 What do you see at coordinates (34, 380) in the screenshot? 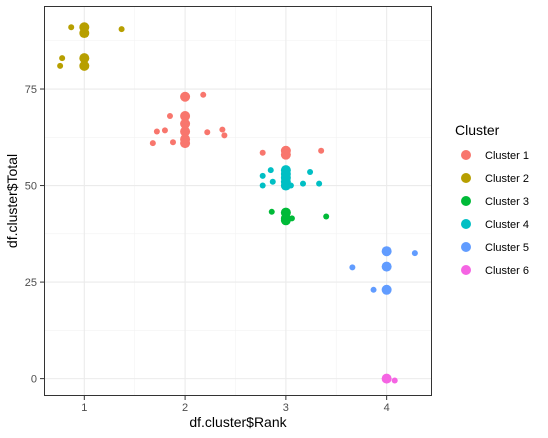
I see `y-tick-label: 0` at bounding box center [34, 380].